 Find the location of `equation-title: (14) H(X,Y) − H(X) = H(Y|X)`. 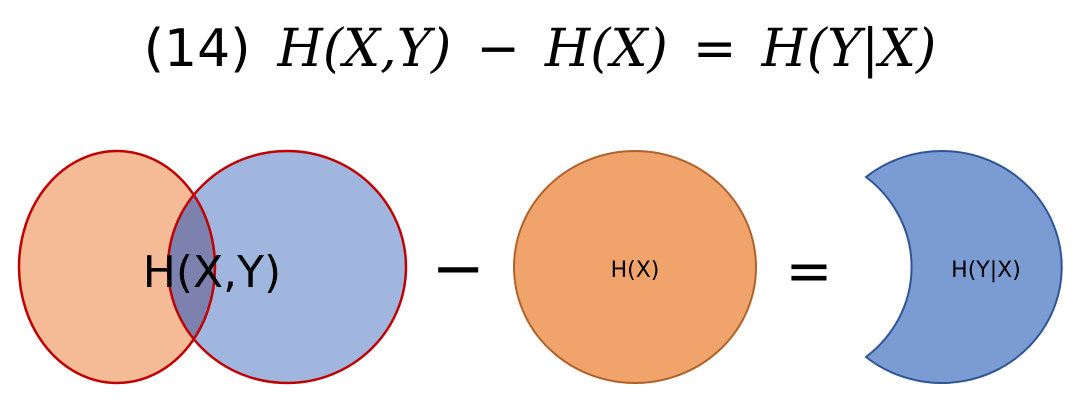

equation-title: (14) H(X,Y) − H(X) = H(Y|X) is located at coordinates (540, 49).